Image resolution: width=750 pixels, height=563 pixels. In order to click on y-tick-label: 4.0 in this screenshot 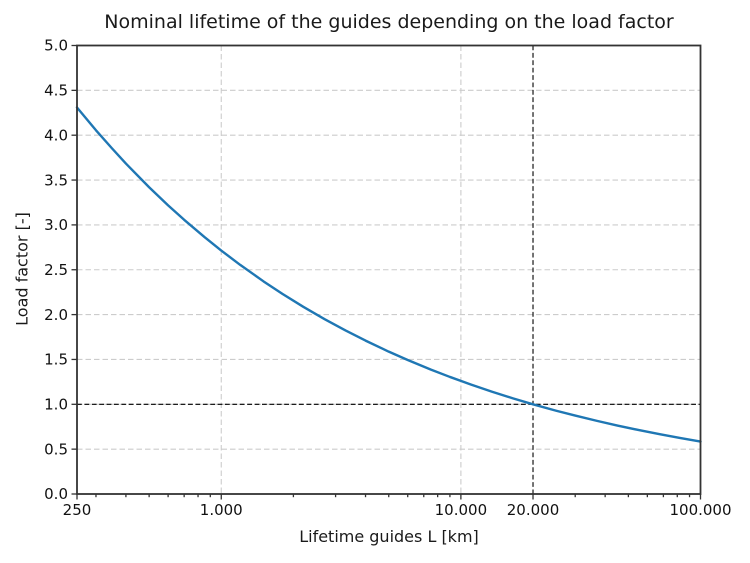, I will do `click(56, 135)`.